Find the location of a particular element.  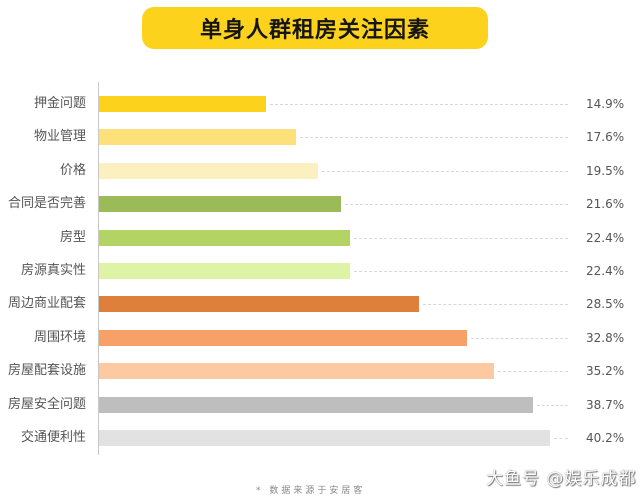

category-label: 周围环境 is located at coordinates (59, 337).